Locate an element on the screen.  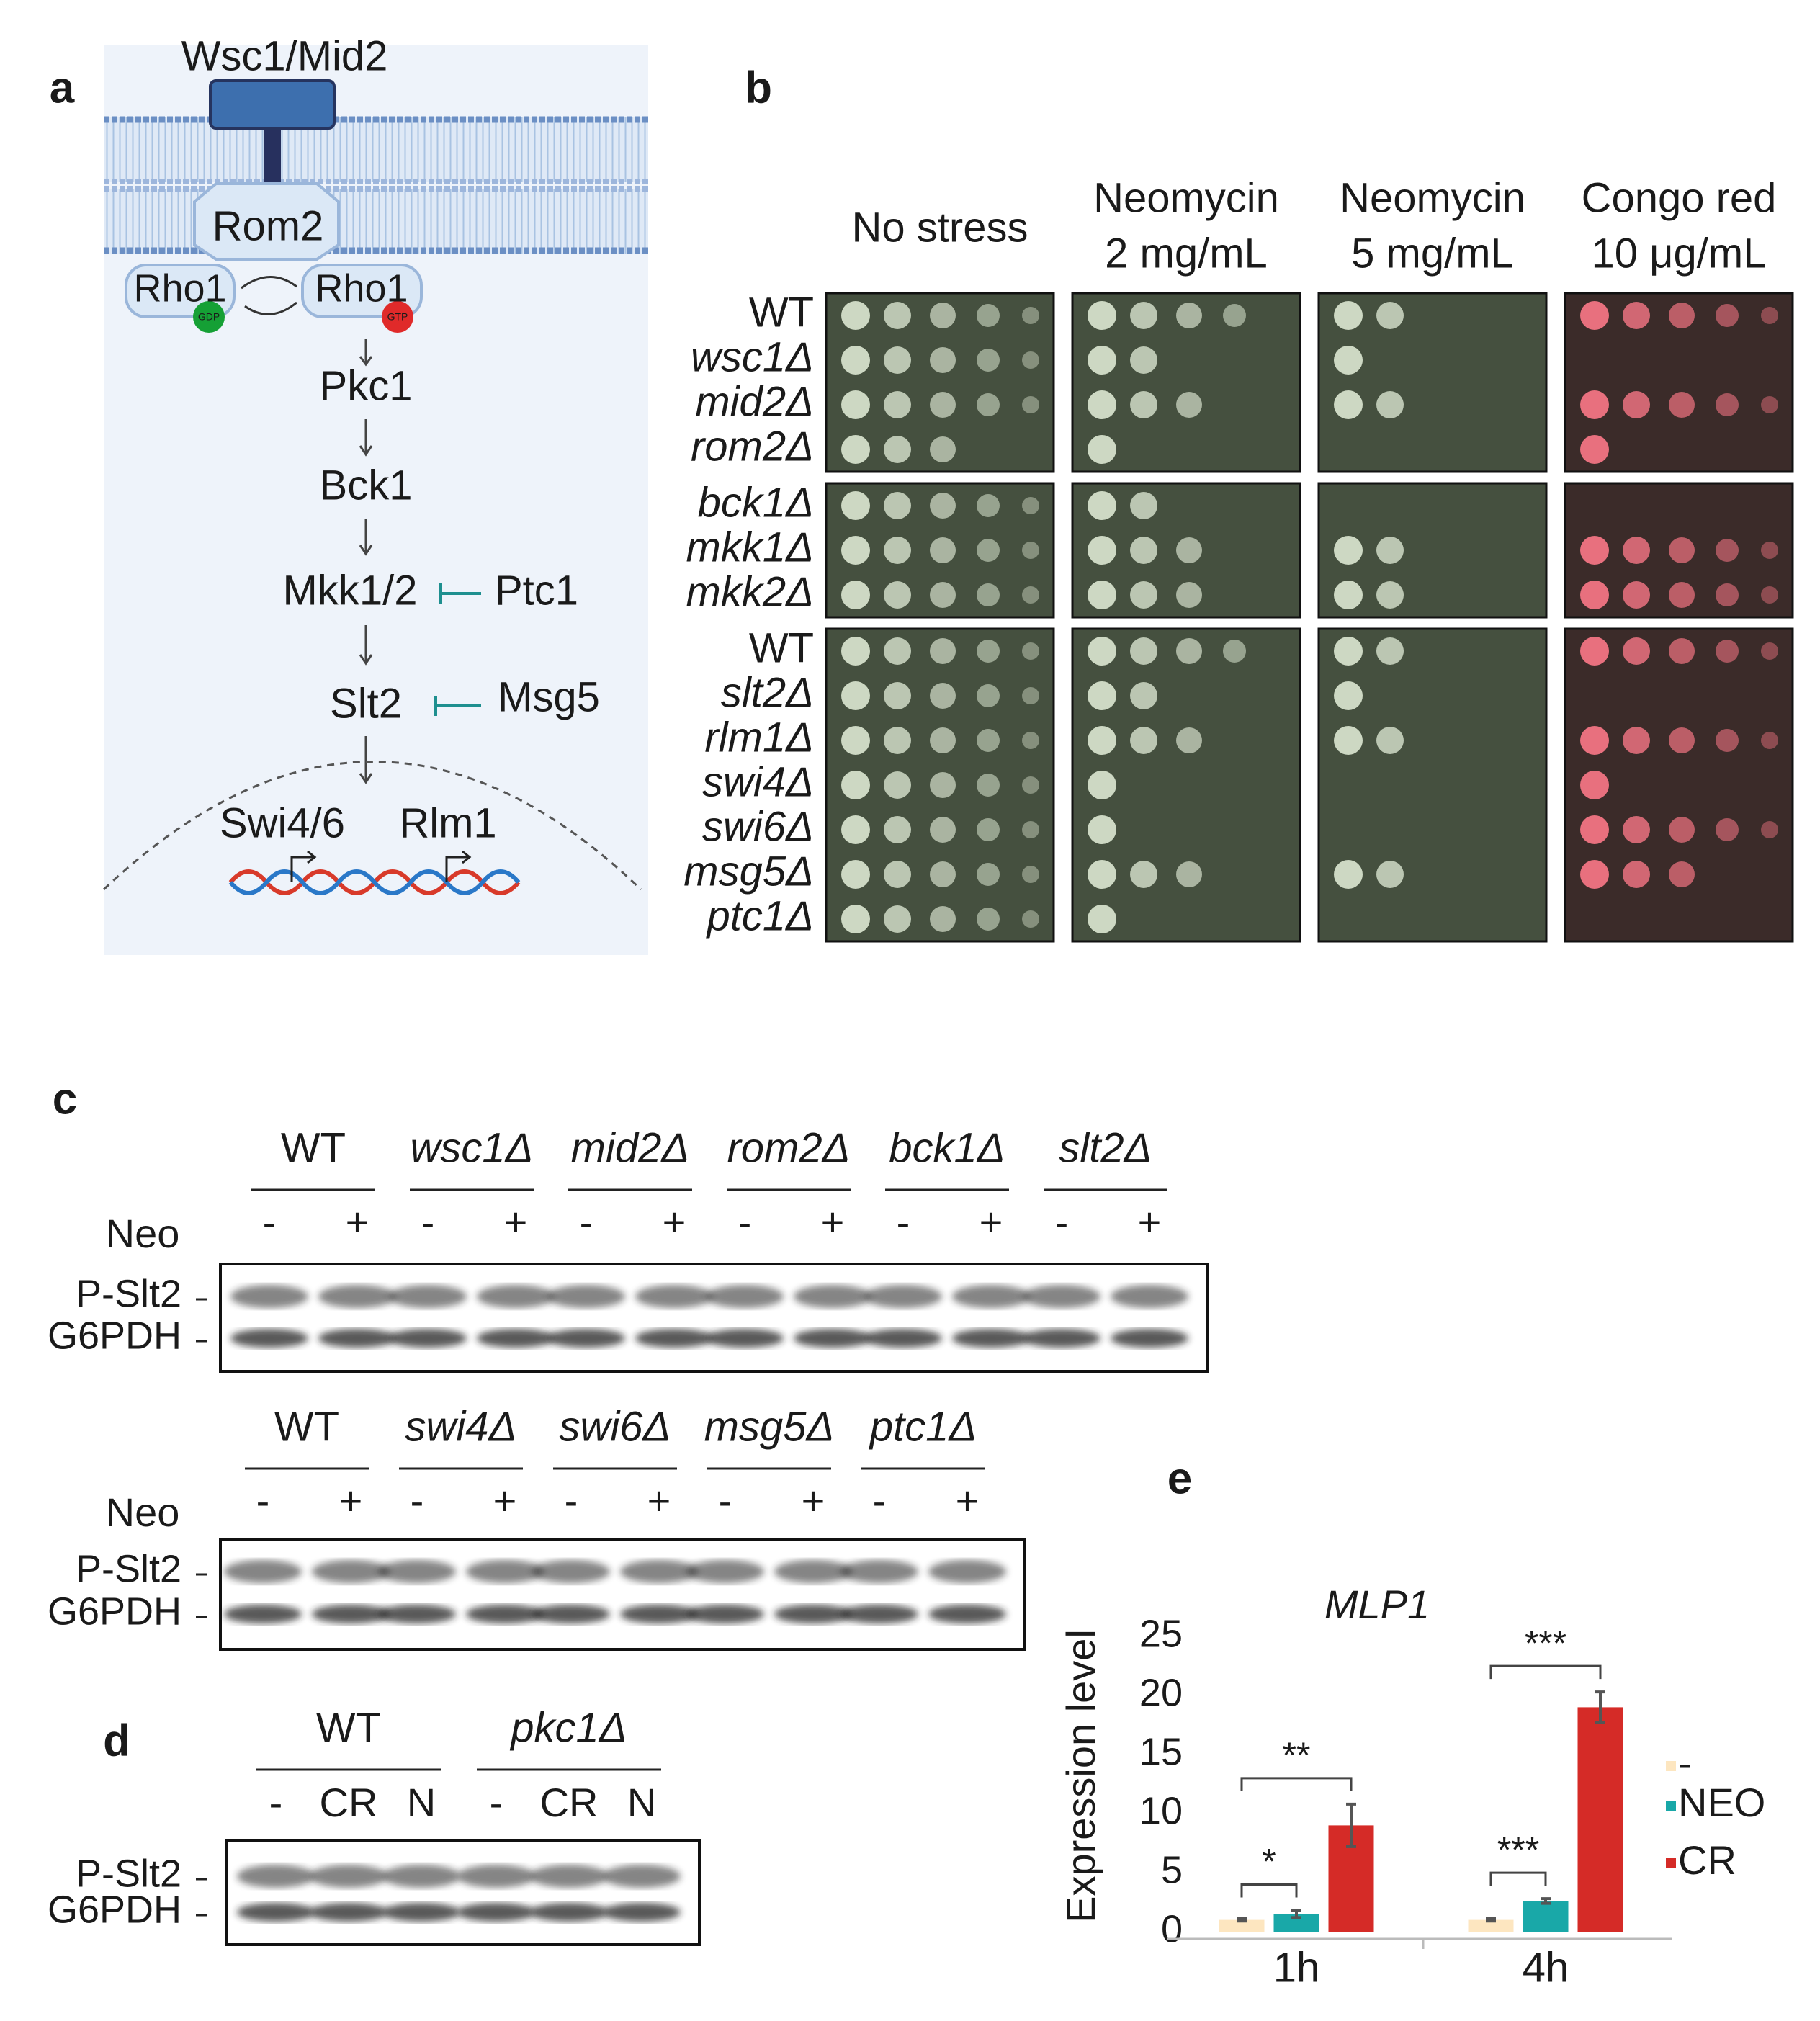
strain-label: wsc1Δ is located at coordinates (752, 356).